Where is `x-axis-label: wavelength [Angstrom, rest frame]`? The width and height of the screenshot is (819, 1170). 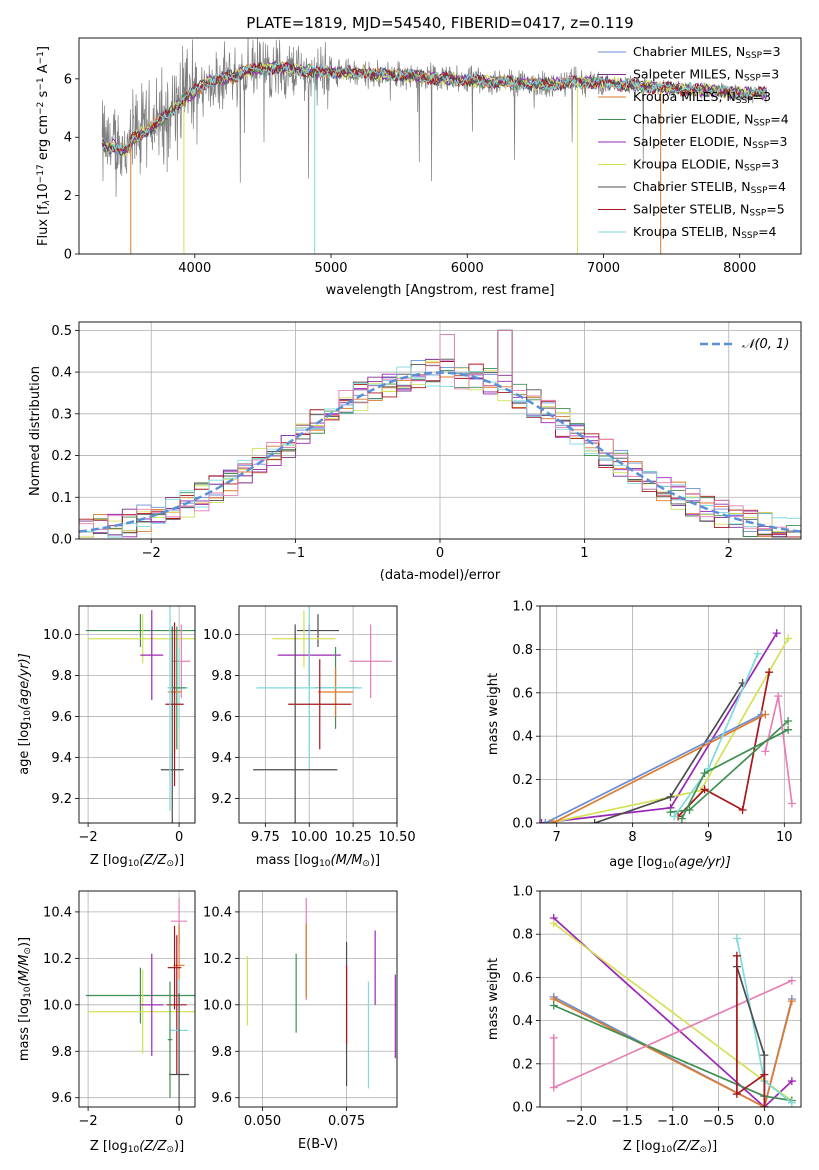
x-axis-label: wavelength [Angstrom, rest frame] is located at coordinates (440, 290).